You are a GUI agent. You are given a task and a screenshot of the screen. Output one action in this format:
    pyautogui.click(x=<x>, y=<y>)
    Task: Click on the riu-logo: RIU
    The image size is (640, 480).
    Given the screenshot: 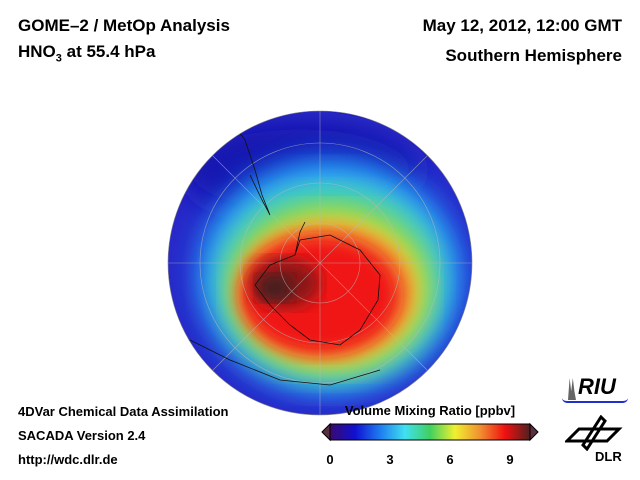 What is the action you would take?
    pyautogui.click(x=597, y=389)
    